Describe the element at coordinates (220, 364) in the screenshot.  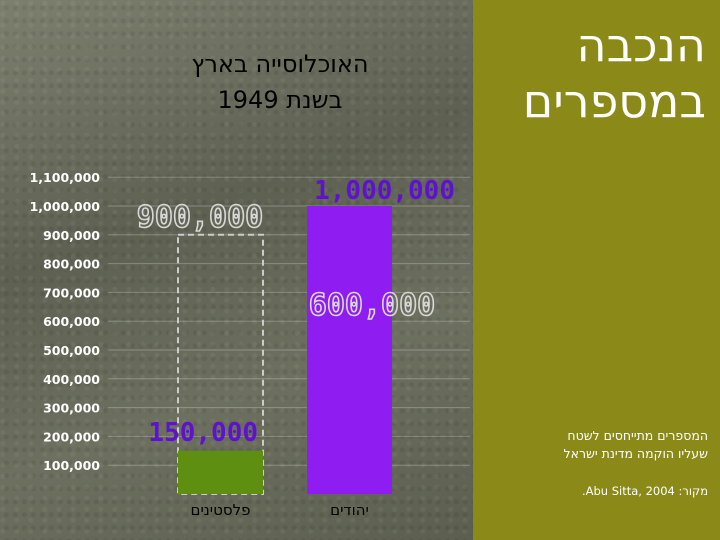
I see `previous-population-outline` at that location.